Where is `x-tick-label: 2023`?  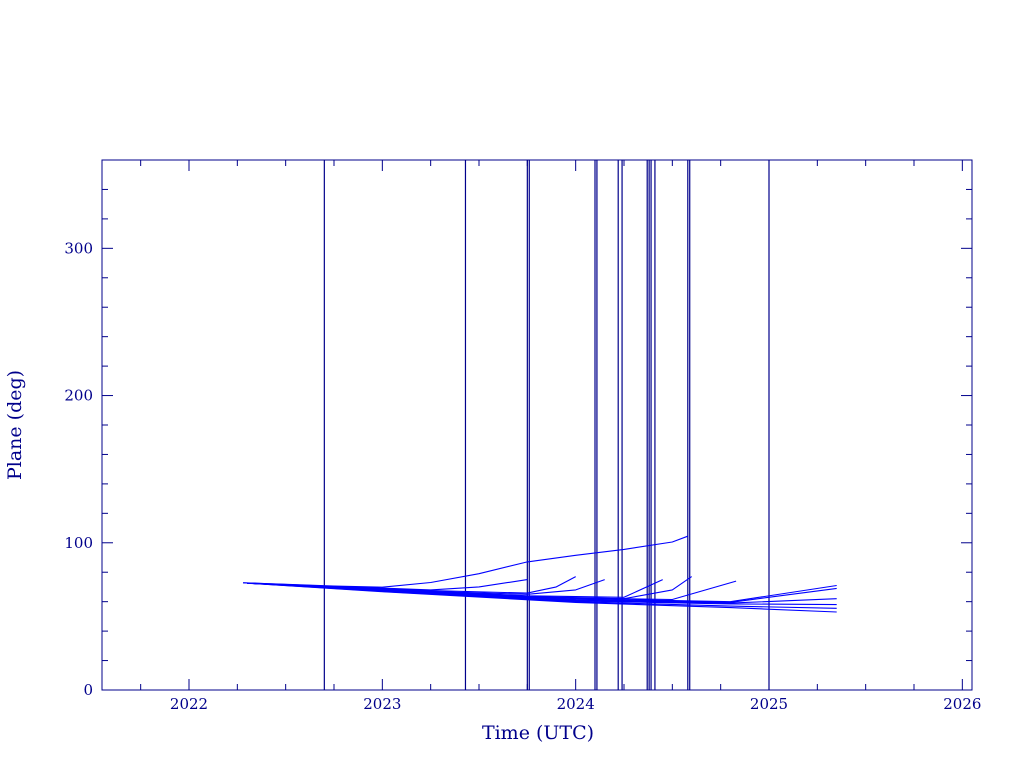
x-tick-label: 2023 is located at coordinates (382, 704).